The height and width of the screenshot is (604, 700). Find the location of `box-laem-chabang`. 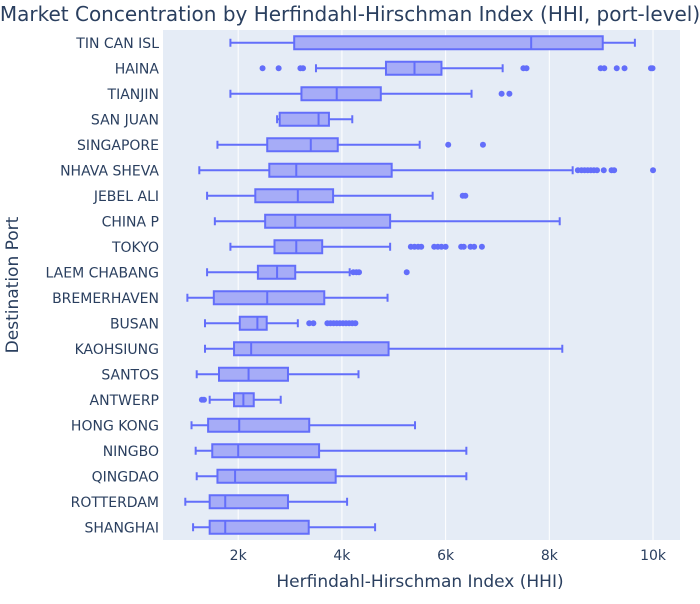

box-laem-chabang is located at coordinates (308, 272).